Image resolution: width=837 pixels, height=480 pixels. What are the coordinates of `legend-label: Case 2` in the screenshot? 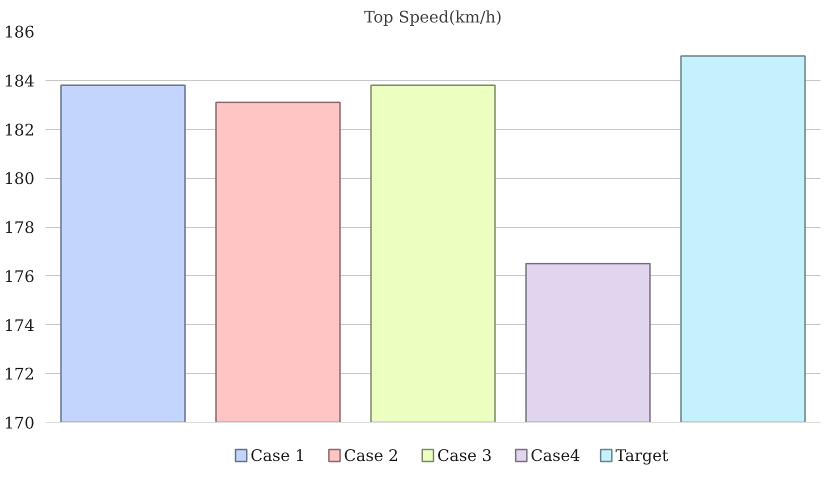 It's located at (371, 455).